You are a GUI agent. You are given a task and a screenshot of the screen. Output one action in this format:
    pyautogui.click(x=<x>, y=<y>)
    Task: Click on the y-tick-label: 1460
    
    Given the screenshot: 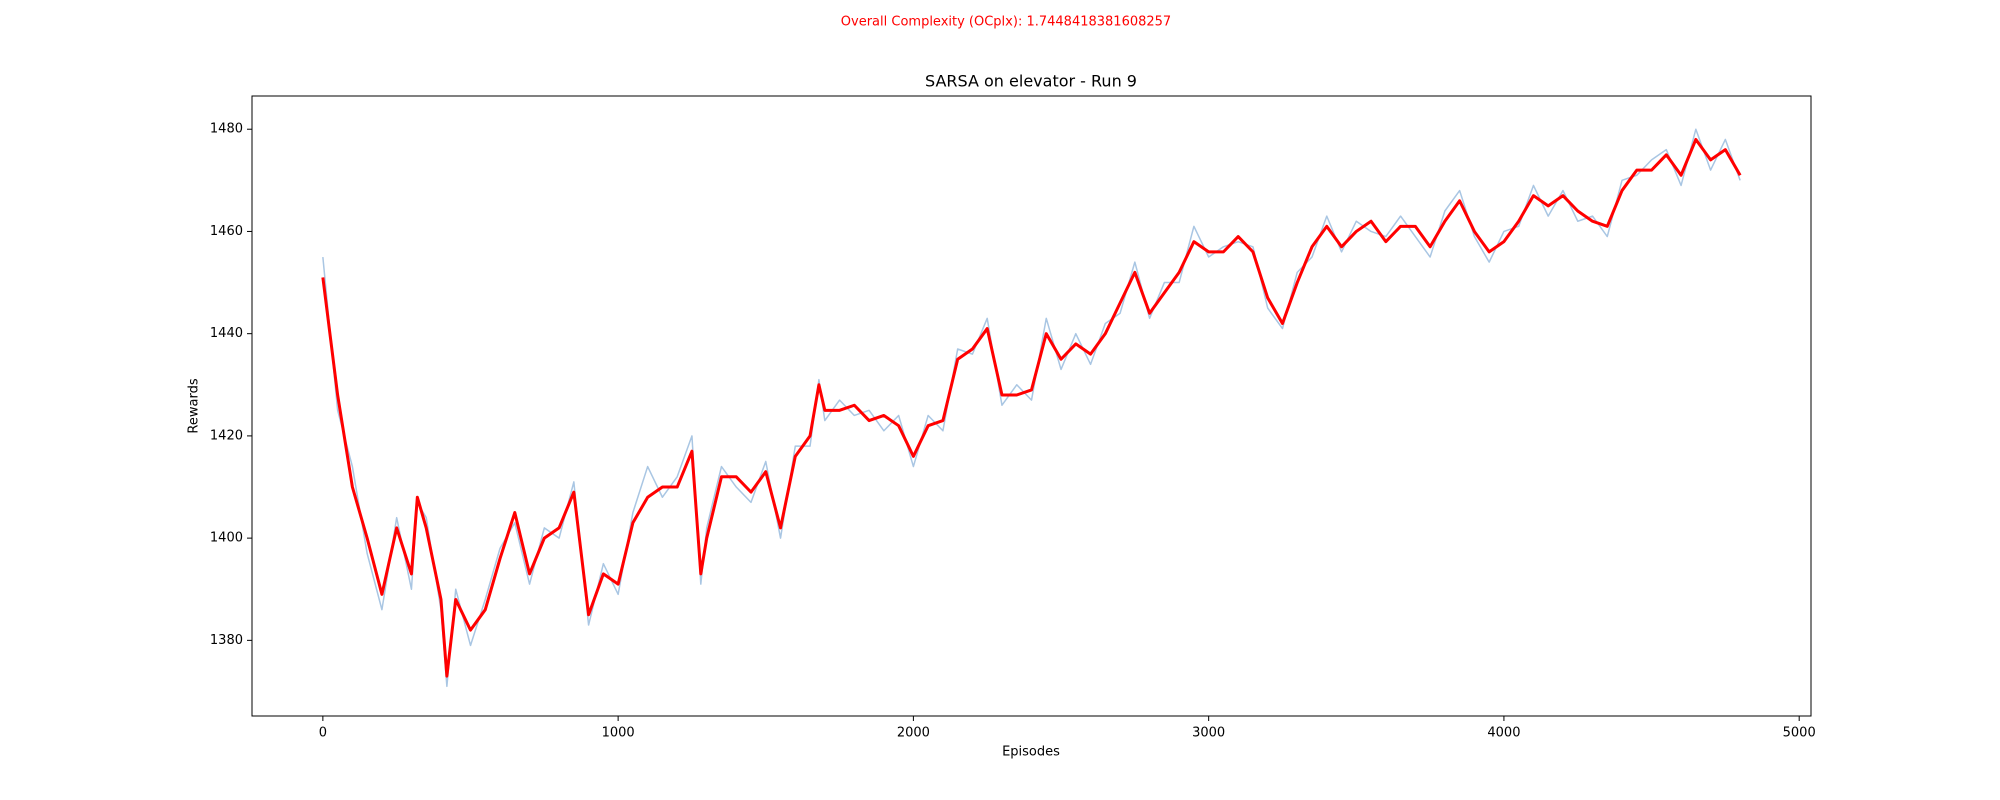 What is the action you would take?
    pyautogui.click(x=226, y=231)
    